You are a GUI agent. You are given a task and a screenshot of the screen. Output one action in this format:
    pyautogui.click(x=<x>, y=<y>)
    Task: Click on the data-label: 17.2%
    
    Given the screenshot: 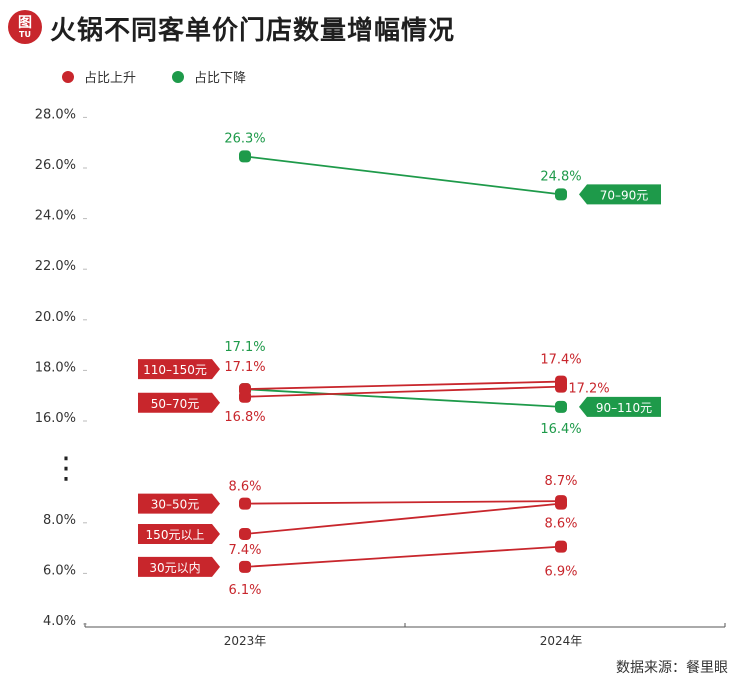 What is the action you would take?
    pyautogui.click(x=588, y=389)
    